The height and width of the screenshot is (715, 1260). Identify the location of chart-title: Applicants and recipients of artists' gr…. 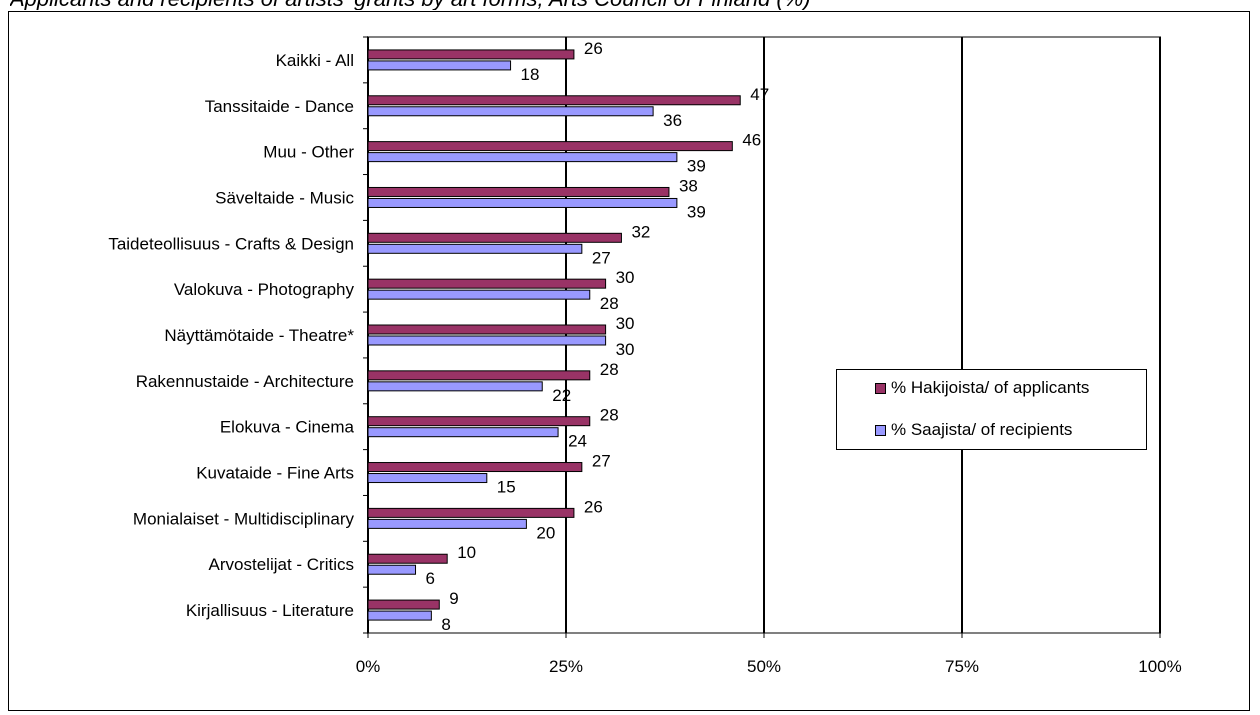
(630, 5).